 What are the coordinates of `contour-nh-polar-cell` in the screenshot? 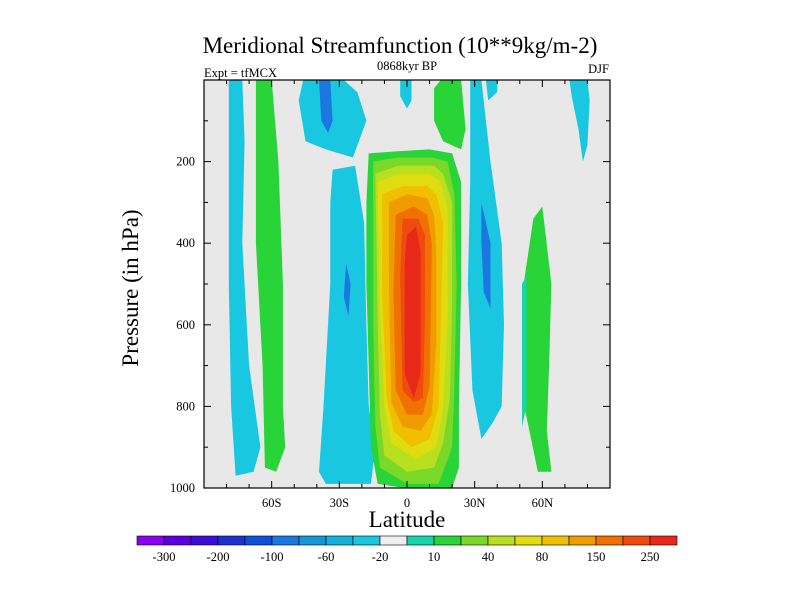 It's located at (579, 121).